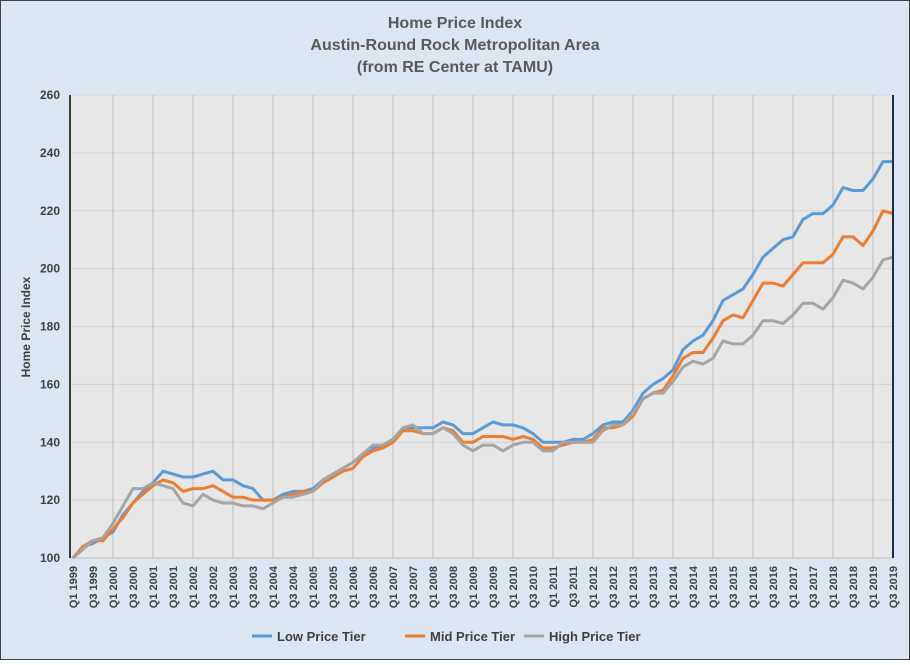  I want to click on chart-title-line-1: Home Price Index, so click(455, 23).